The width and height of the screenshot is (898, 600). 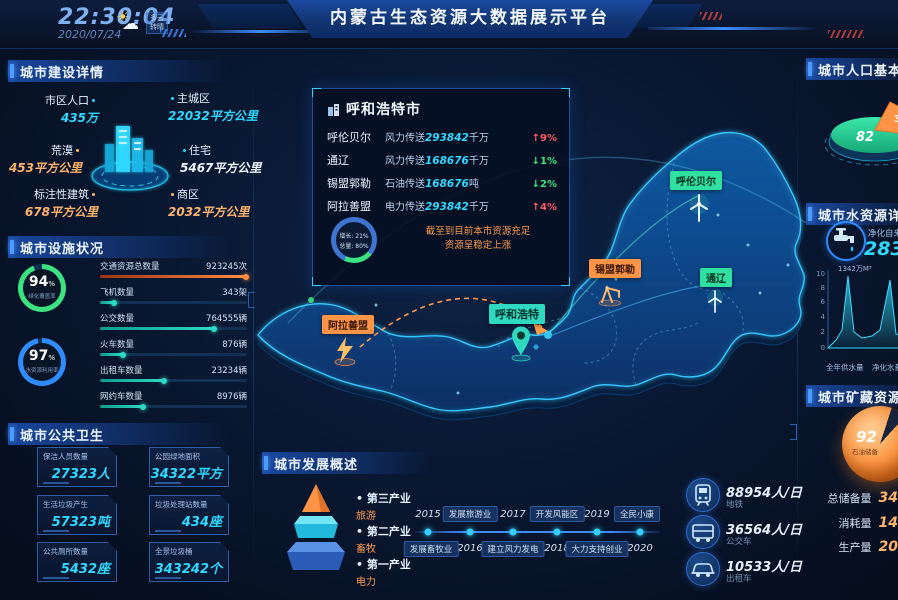 What do you see at coordinates (896, 119) in the screenshot?
I see `pie-orange-value: 3` at bounding box center [896, 119].